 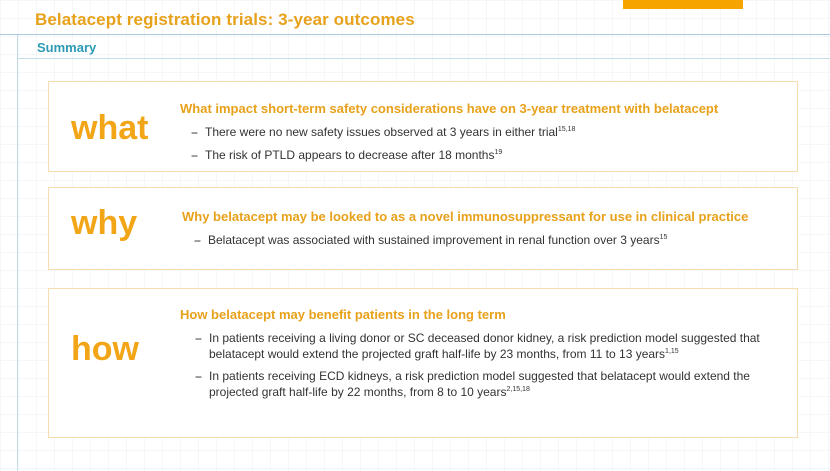 I want to click on left-margin-rule, so click(x=17, y=252).